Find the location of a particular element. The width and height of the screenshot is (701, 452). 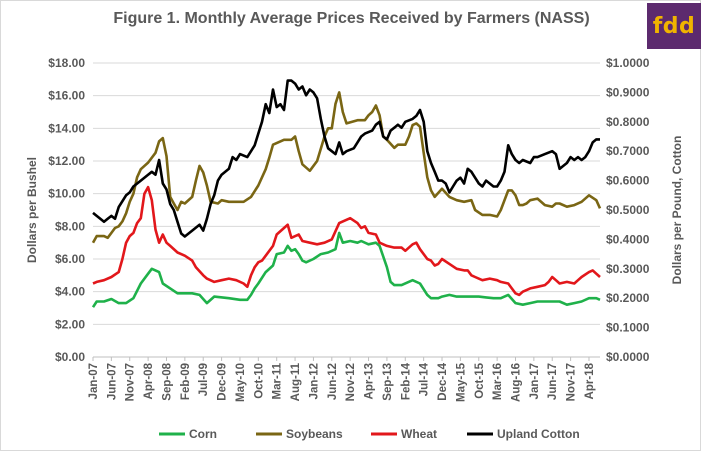

x-tick-label: Jan-07 is located at coordinates (94, 381).